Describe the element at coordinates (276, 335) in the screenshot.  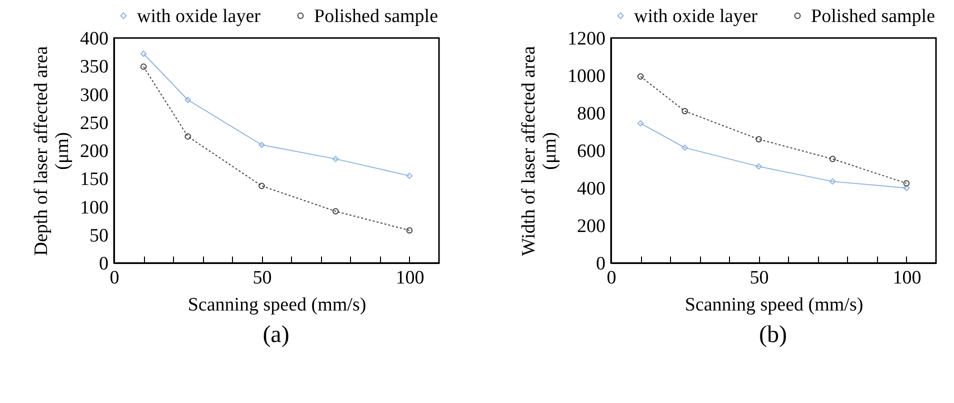
I see `text: (a)` at that location.